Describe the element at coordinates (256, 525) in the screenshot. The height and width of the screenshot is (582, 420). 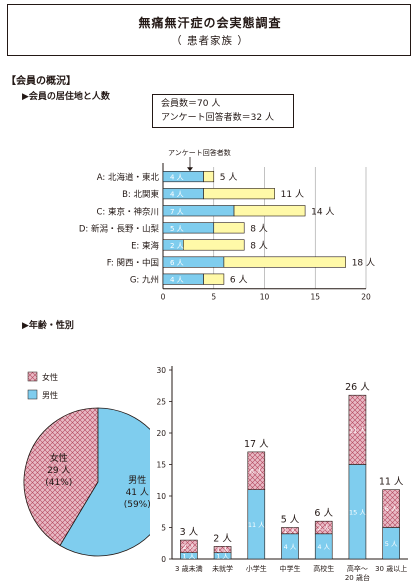
I see `bar-data-label-male: 11 人` at that location.